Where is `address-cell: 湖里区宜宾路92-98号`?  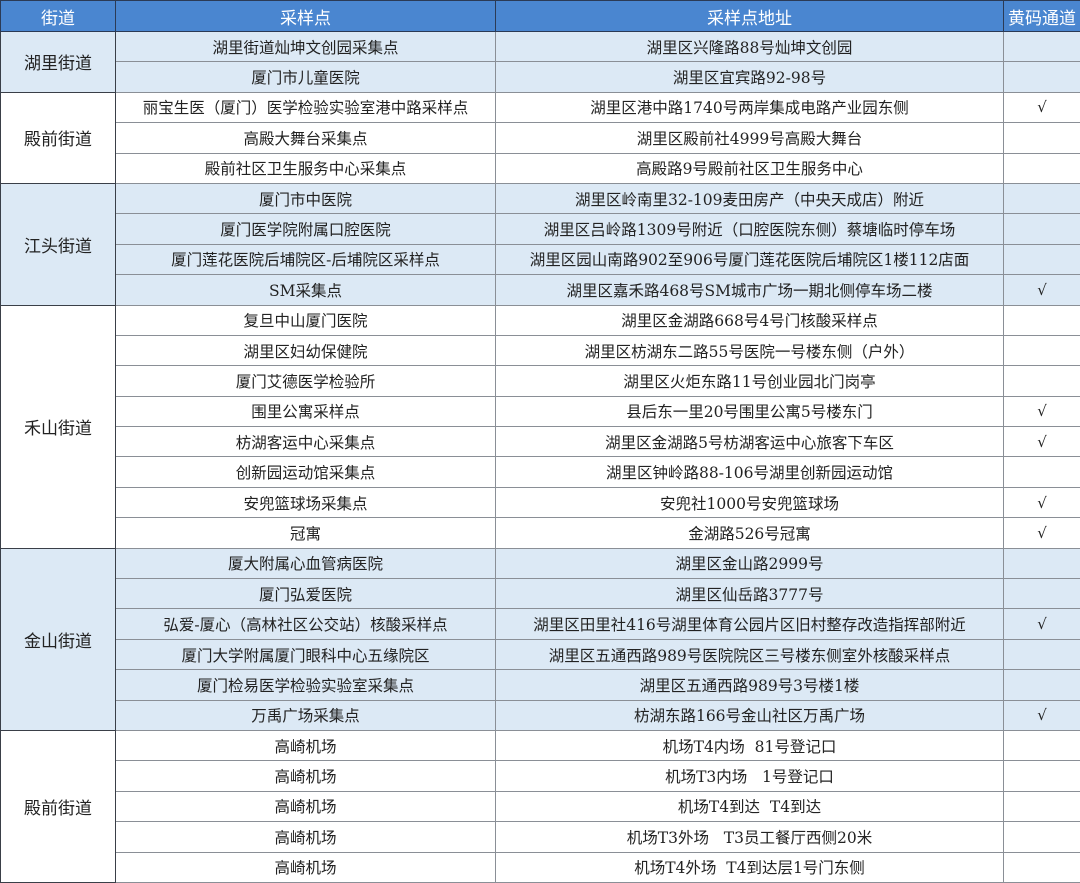 address-cell: 湖里区宜宾路92-98号 is located at coordinates (750, 77).